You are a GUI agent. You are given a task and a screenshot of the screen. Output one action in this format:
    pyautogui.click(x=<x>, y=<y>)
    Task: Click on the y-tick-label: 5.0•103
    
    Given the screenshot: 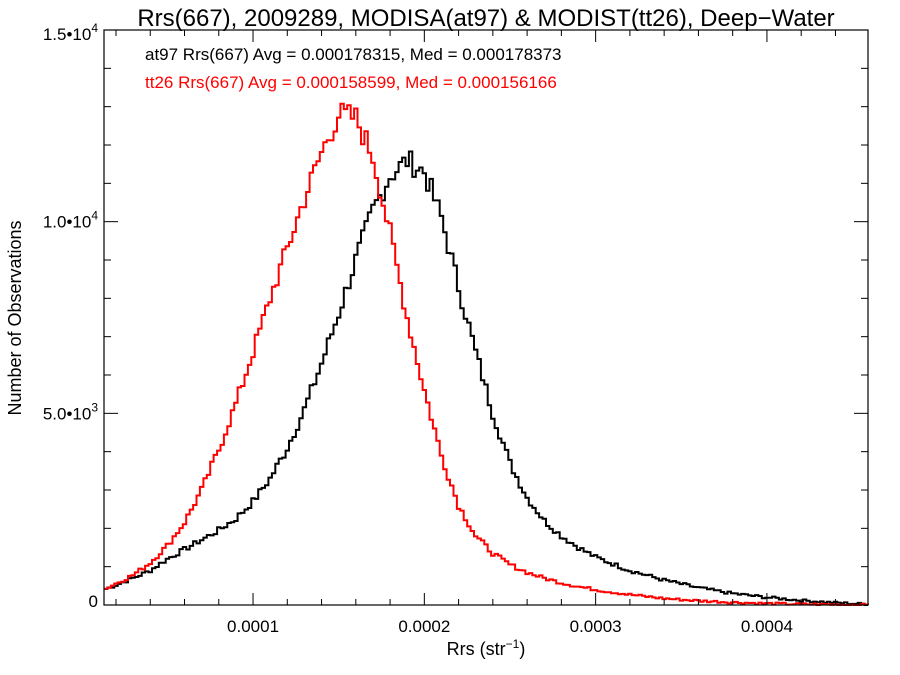 What is the action you would take?
    pyautogui.click(x=71, y=411)
    